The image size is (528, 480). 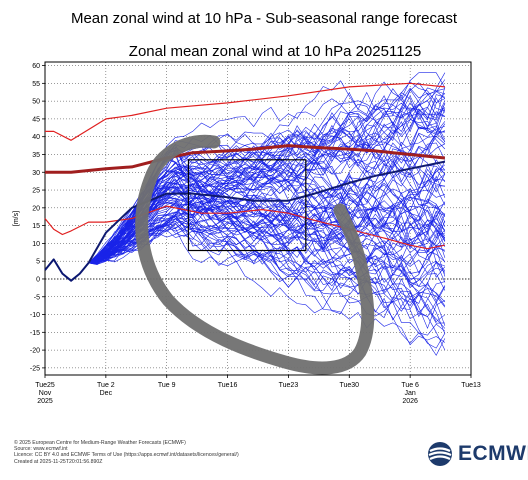 What do you see at coordinates (289, 385) in the screenshot?
I see `x-tick-label: Tue23` at bounding box center [289, 385].